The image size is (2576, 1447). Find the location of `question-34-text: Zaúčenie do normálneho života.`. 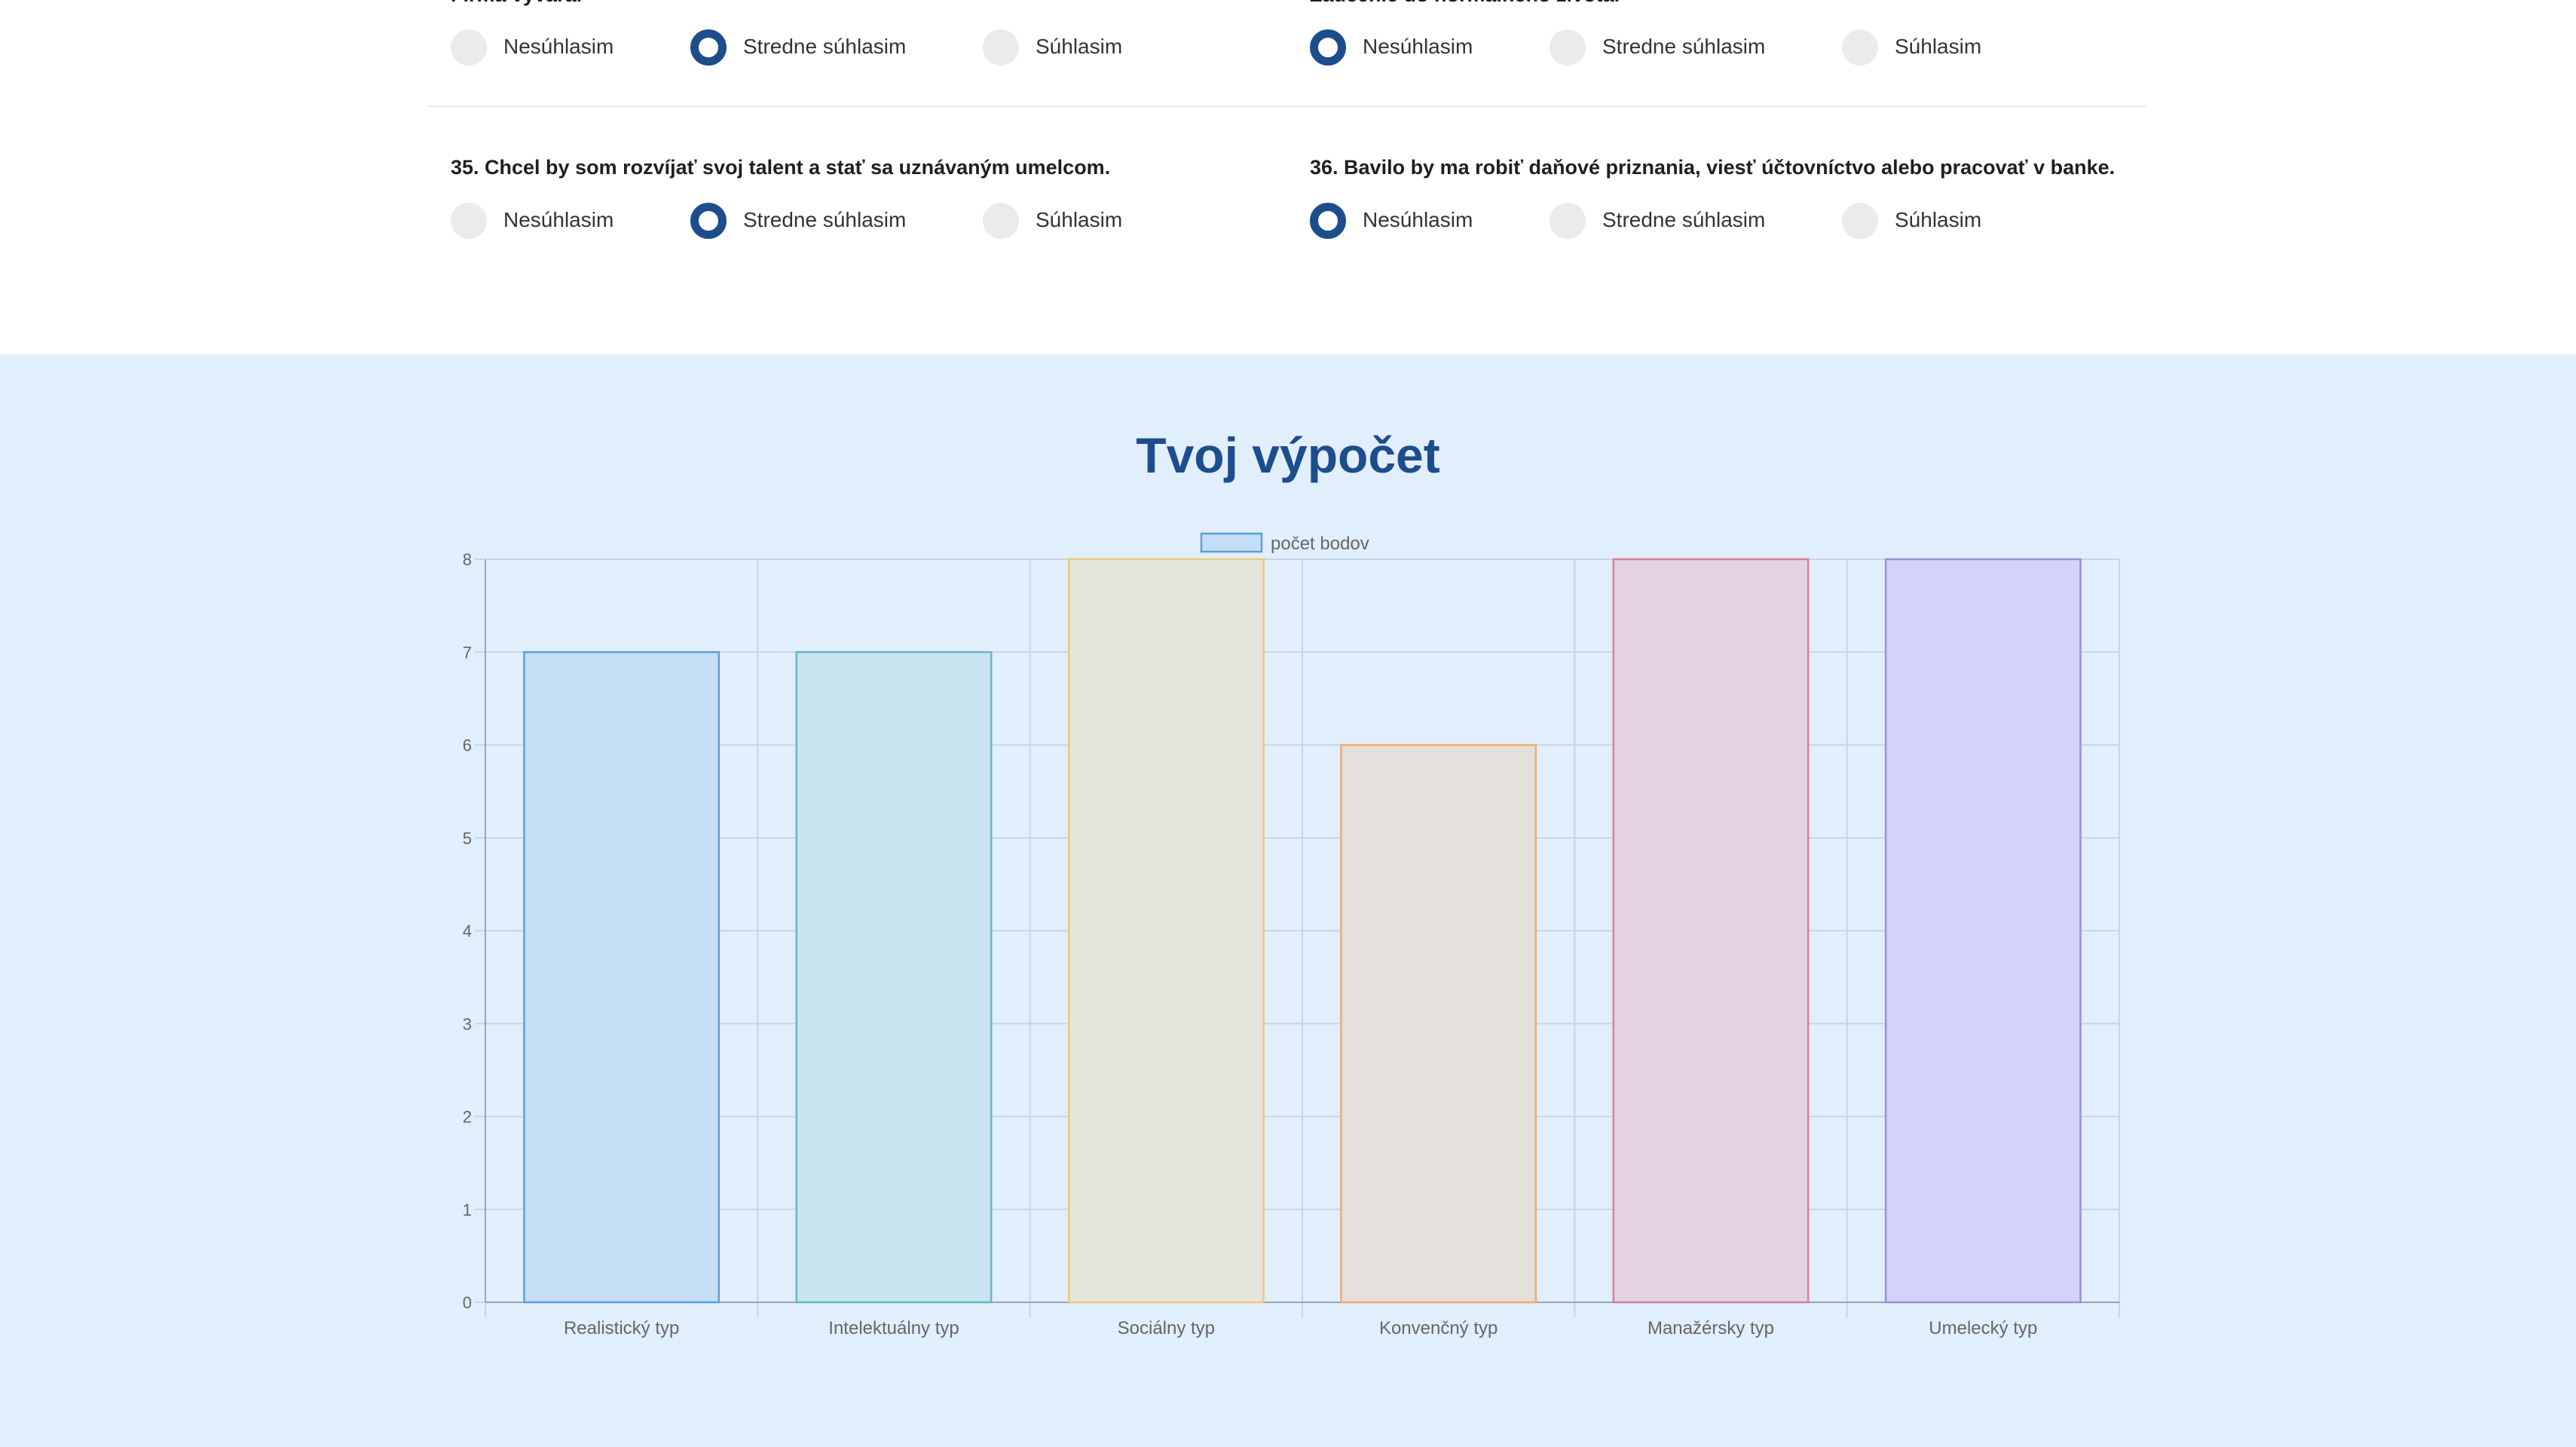

question-34-text: Zaúčenie do normálneho života. is located at coordinates (1465, 3).